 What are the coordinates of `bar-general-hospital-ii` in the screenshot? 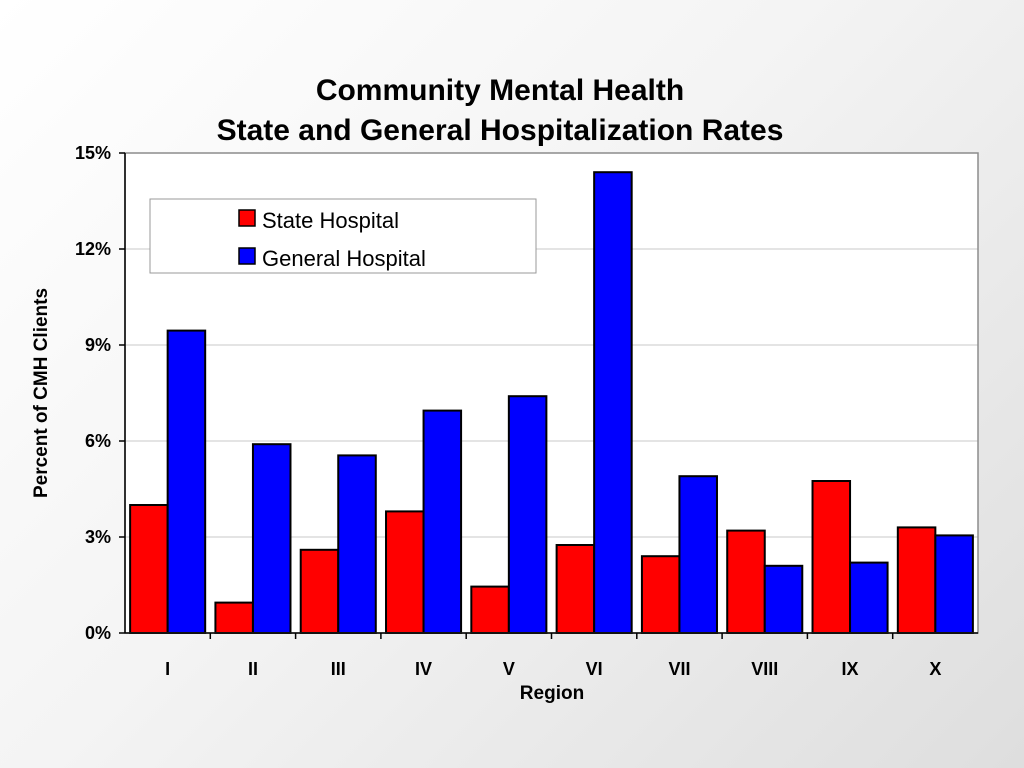 It's located at (271, 539).